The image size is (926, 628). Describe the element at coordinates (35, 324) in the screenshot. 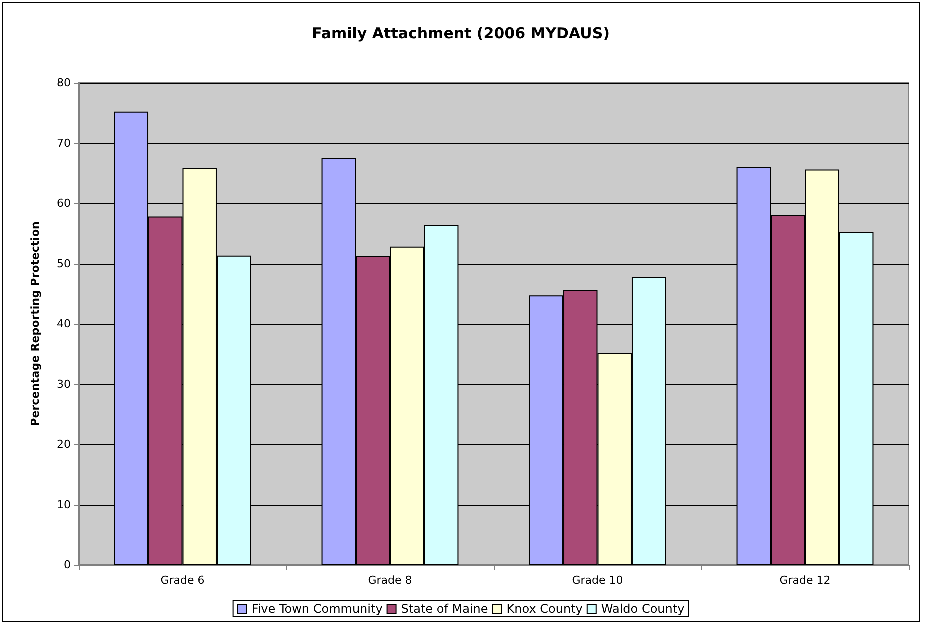

I see `y-axis-title: Percentage Reporting Protection` at that location.